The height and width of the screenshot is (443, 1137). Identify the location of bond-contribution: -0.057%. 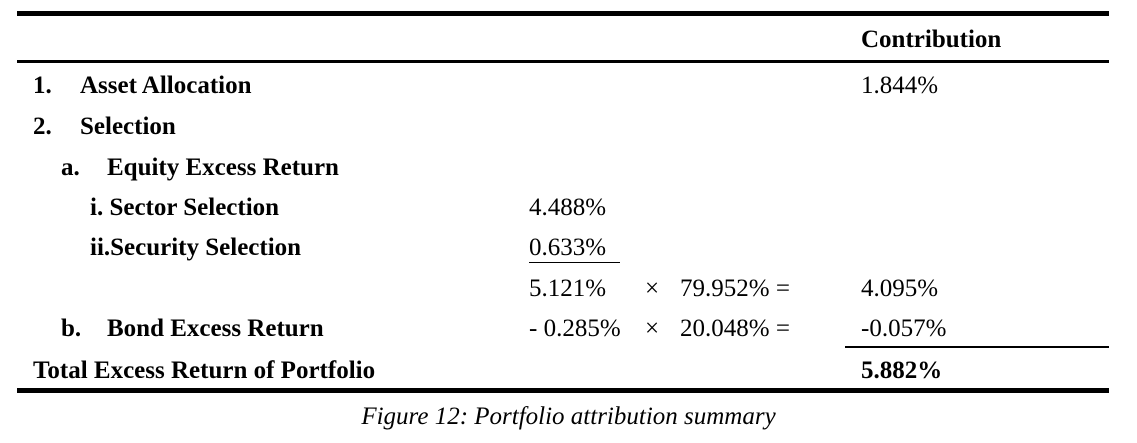
(904, 328).